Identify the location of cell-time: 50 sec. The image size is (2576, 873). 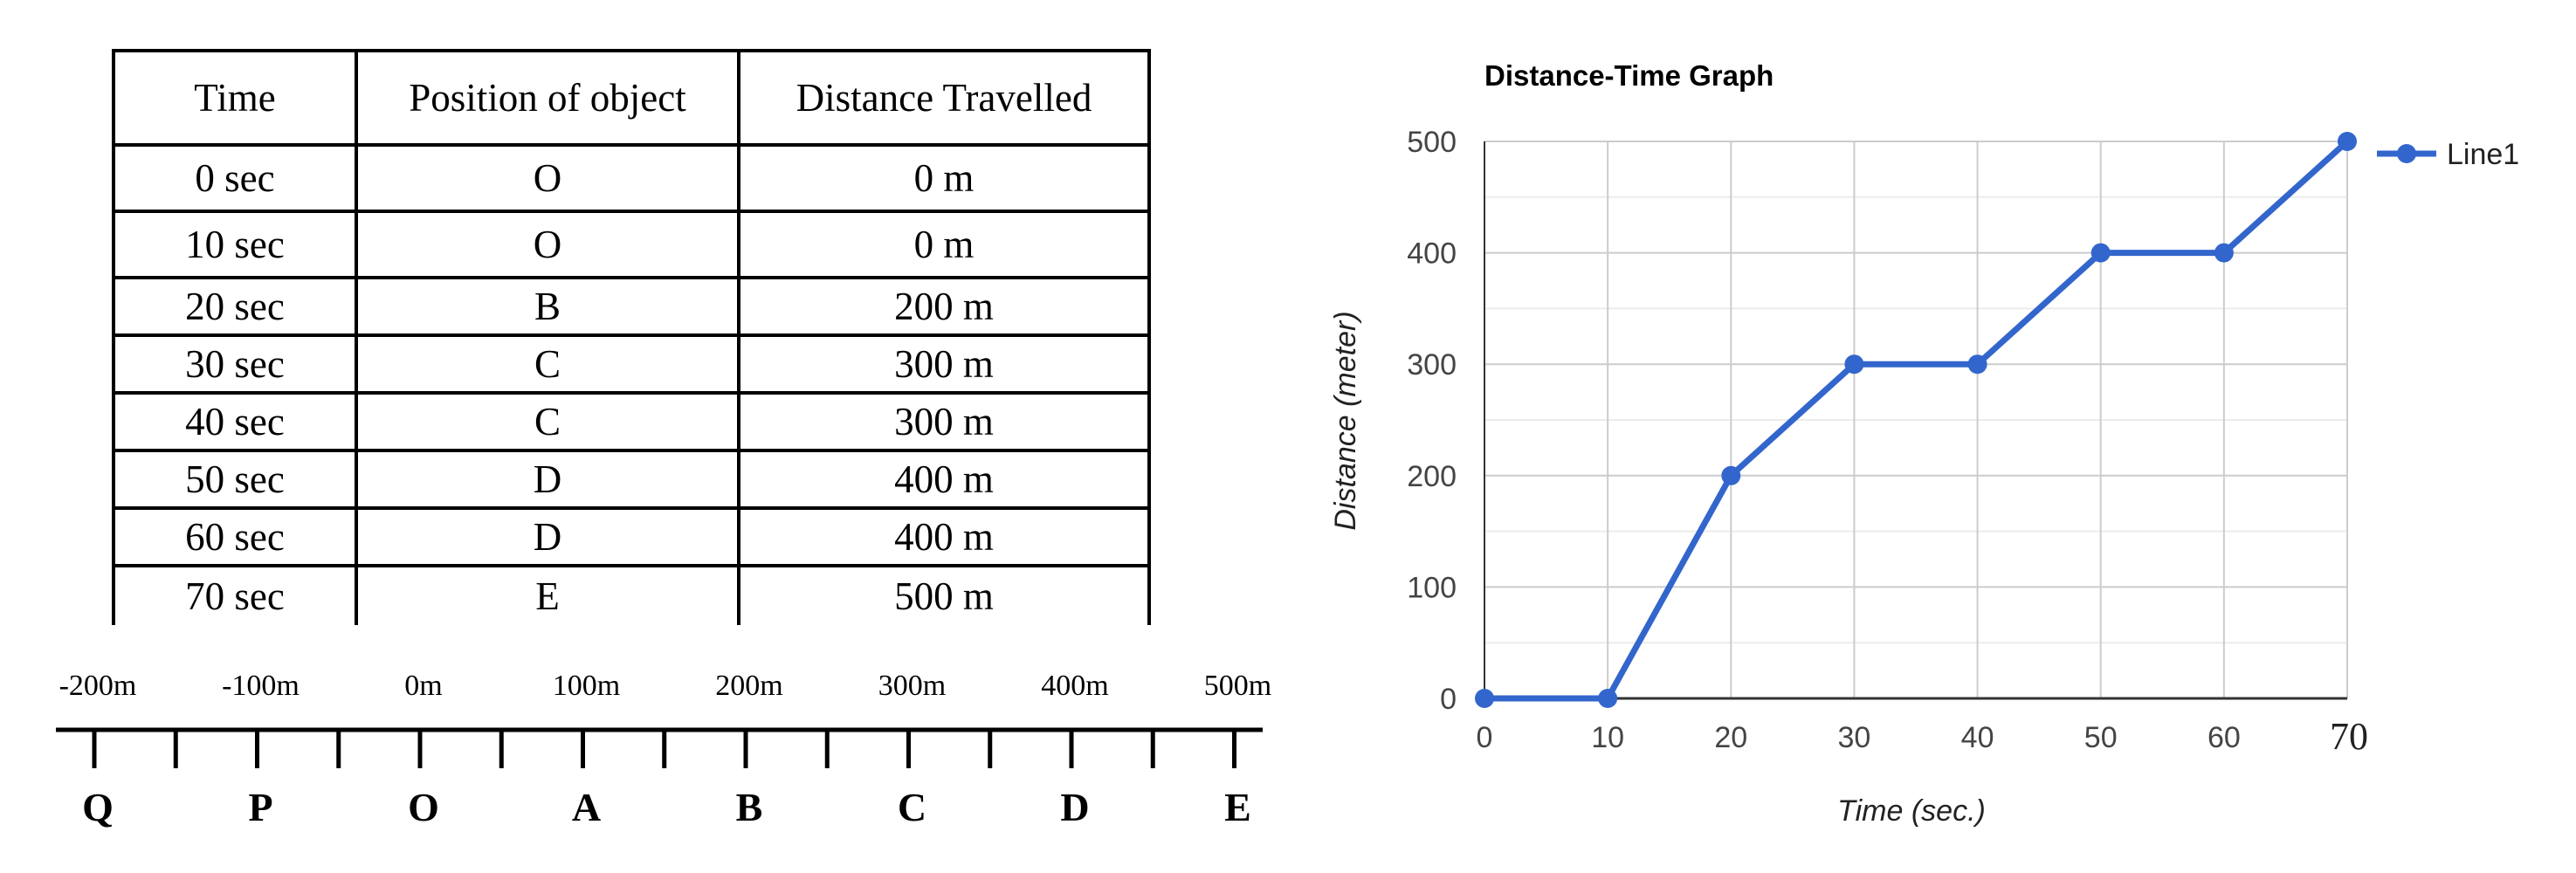
(235, 479).